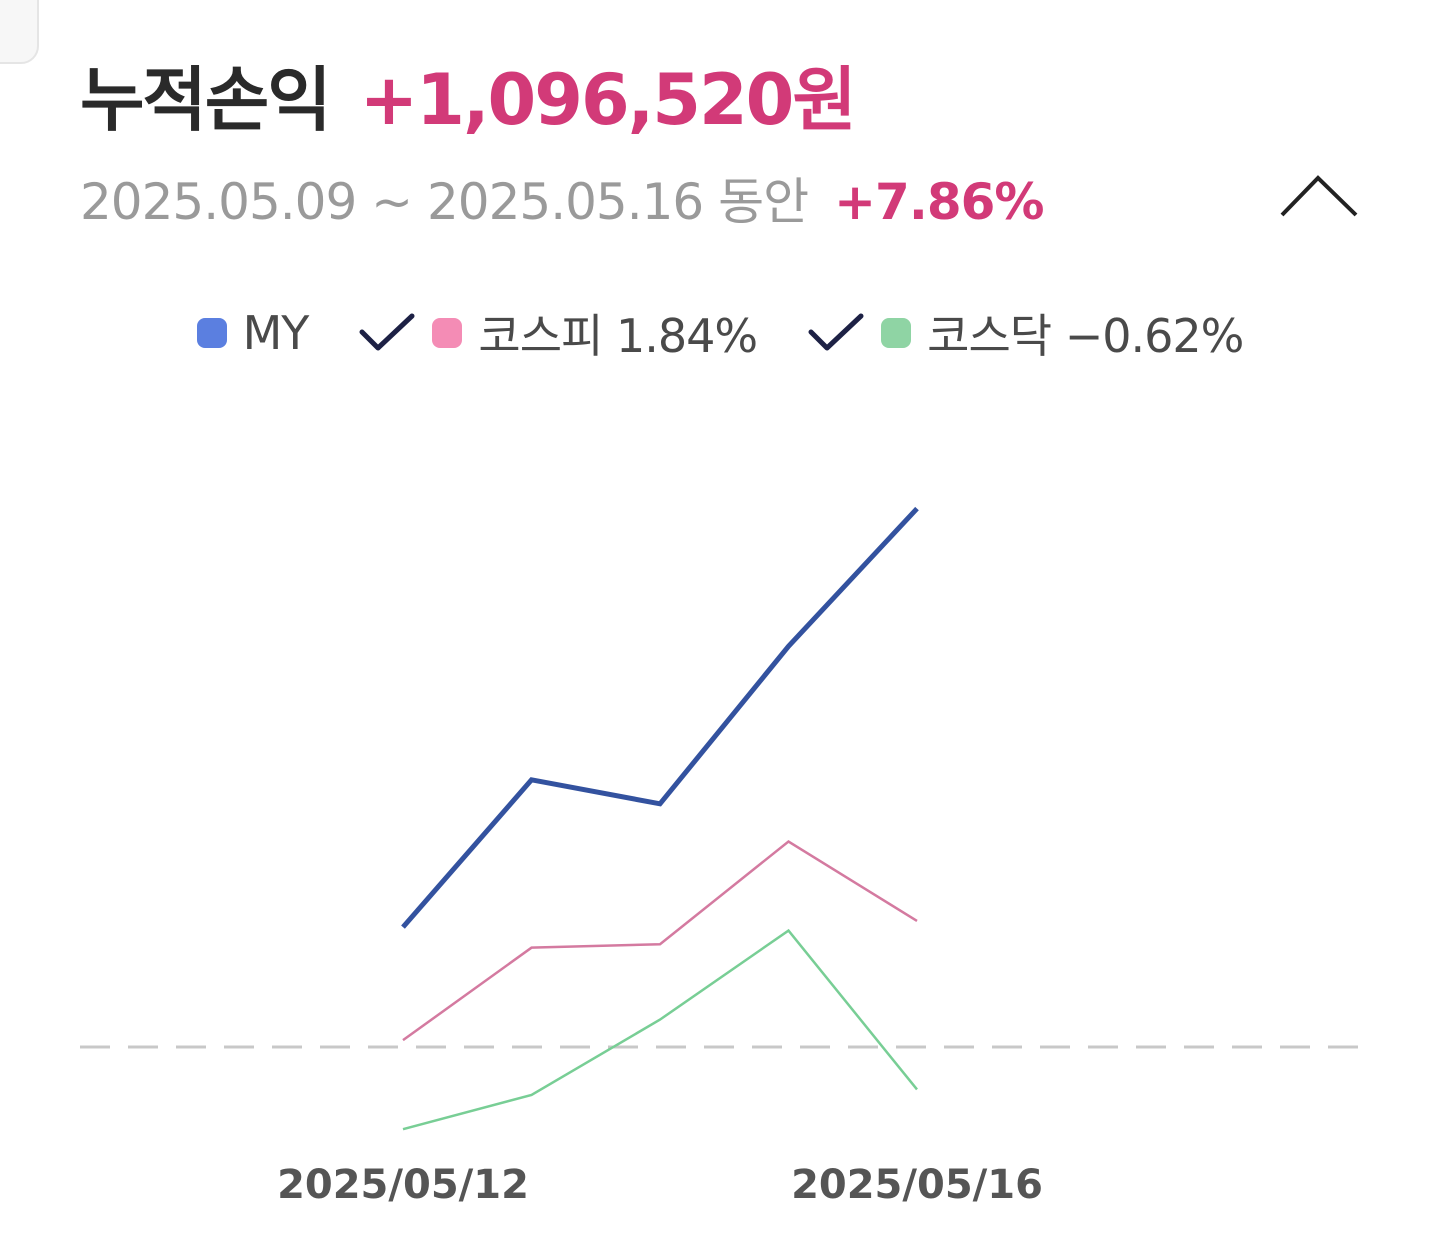 The width and height of the screenshot is (1440, 1247). What do you see at coordinates (1085, 336) in the screenshot?
I see `legend-label-kosdaq: 코스닥 −0.62%` at bounding box center [1085, 336].